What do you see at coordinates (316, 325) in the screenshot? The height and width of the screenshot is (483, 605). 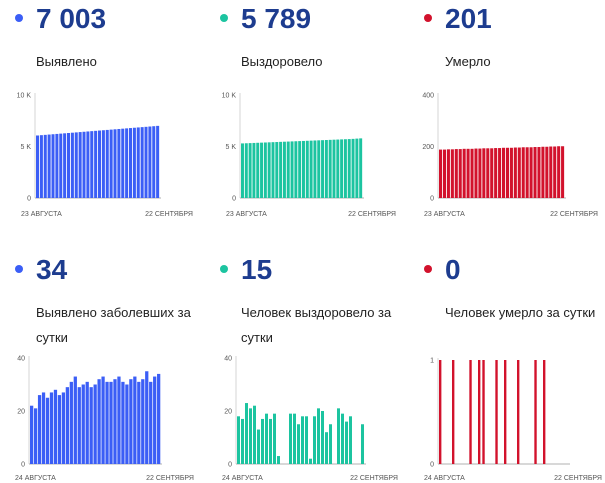 I see `recovered-daily-label: Человек выздоровело за сутки` at bounding box center [316, 325].